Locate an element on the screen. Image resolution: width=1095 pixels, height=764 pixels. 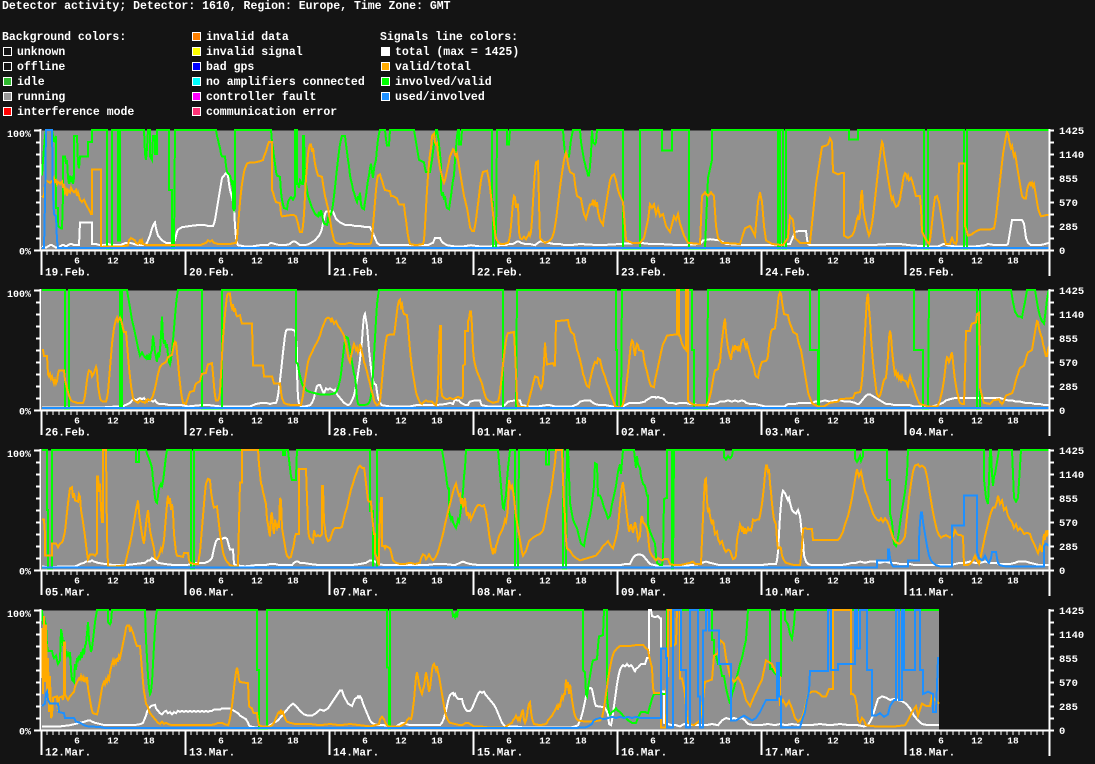
svg-text: 20.Feb. is located at coordinates (212, 274).